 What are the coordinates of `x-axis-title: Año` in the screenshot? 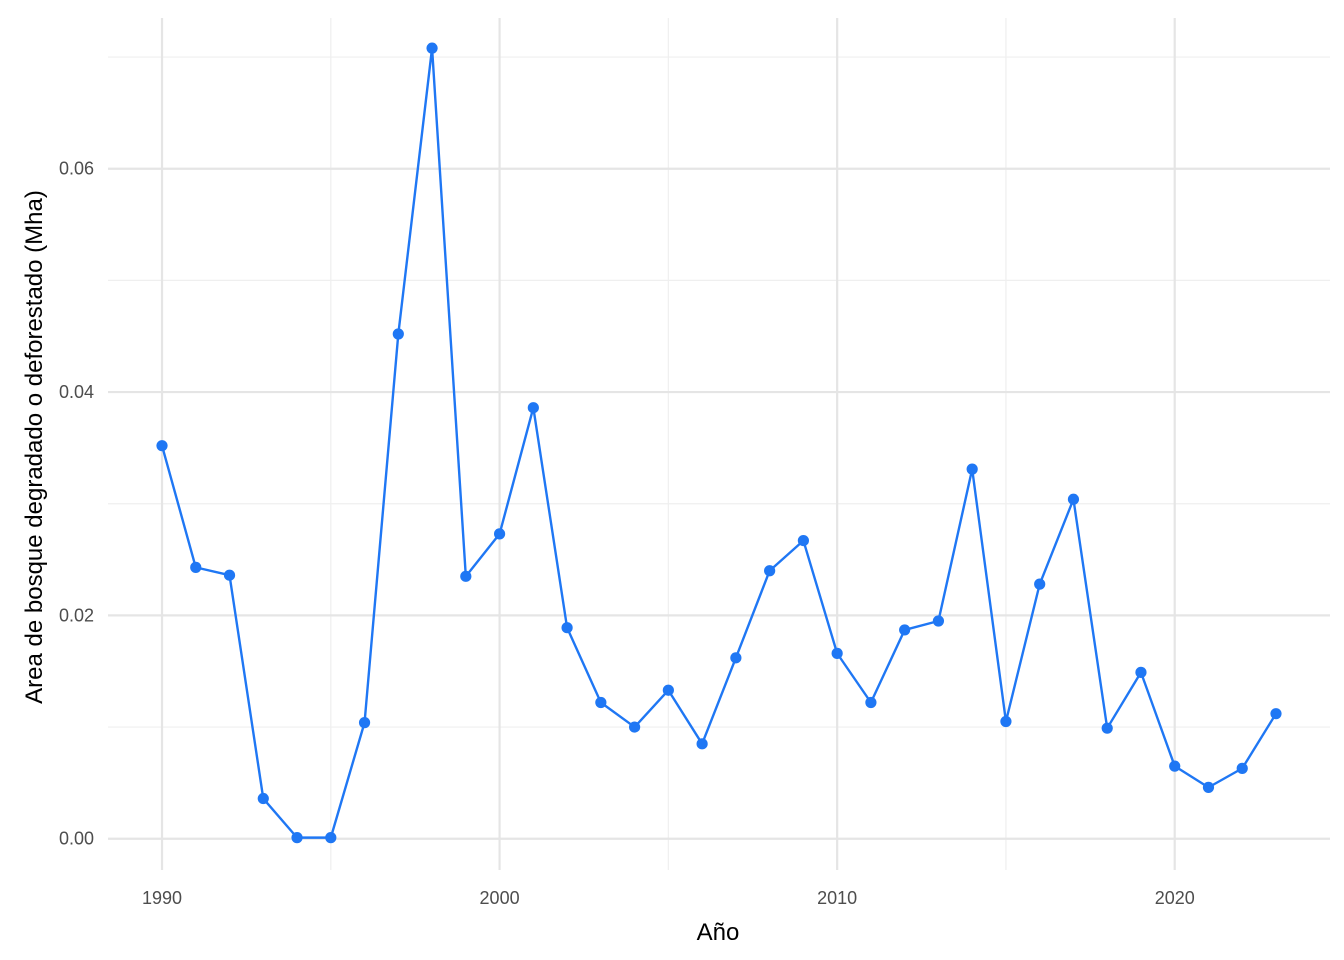 It's located at (718, 932).